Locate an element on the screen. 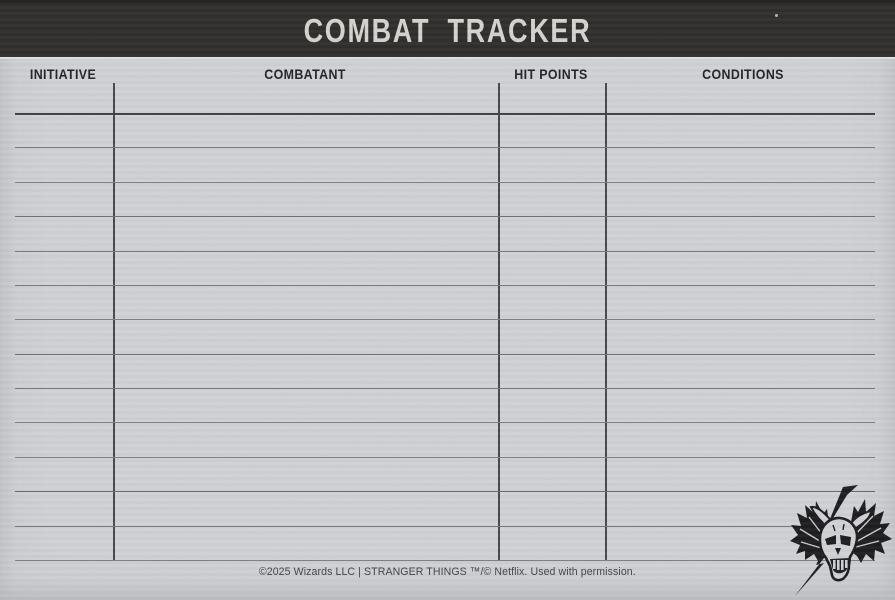  column-divider-initiative-combatant is located at coordinates (114, 321).